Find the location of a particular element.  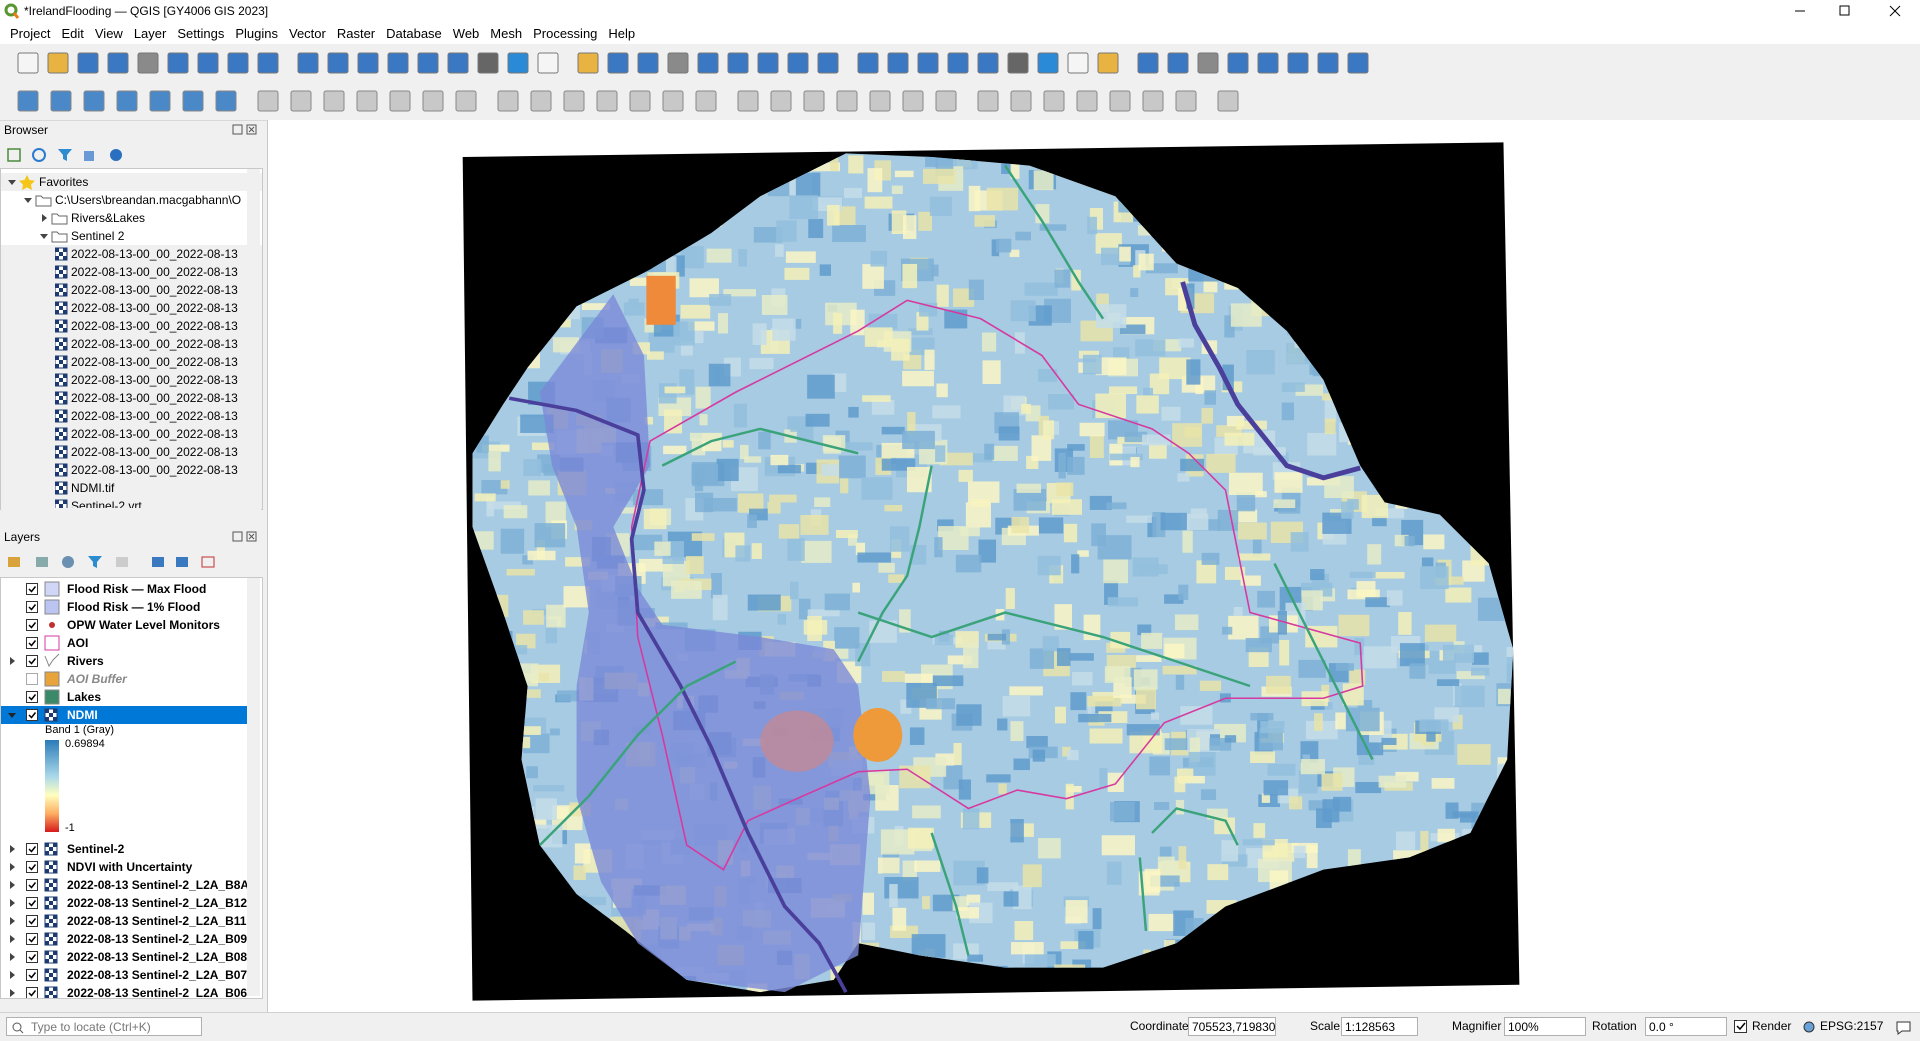

tree-row: Favorites is located at coordinates (131, 182).